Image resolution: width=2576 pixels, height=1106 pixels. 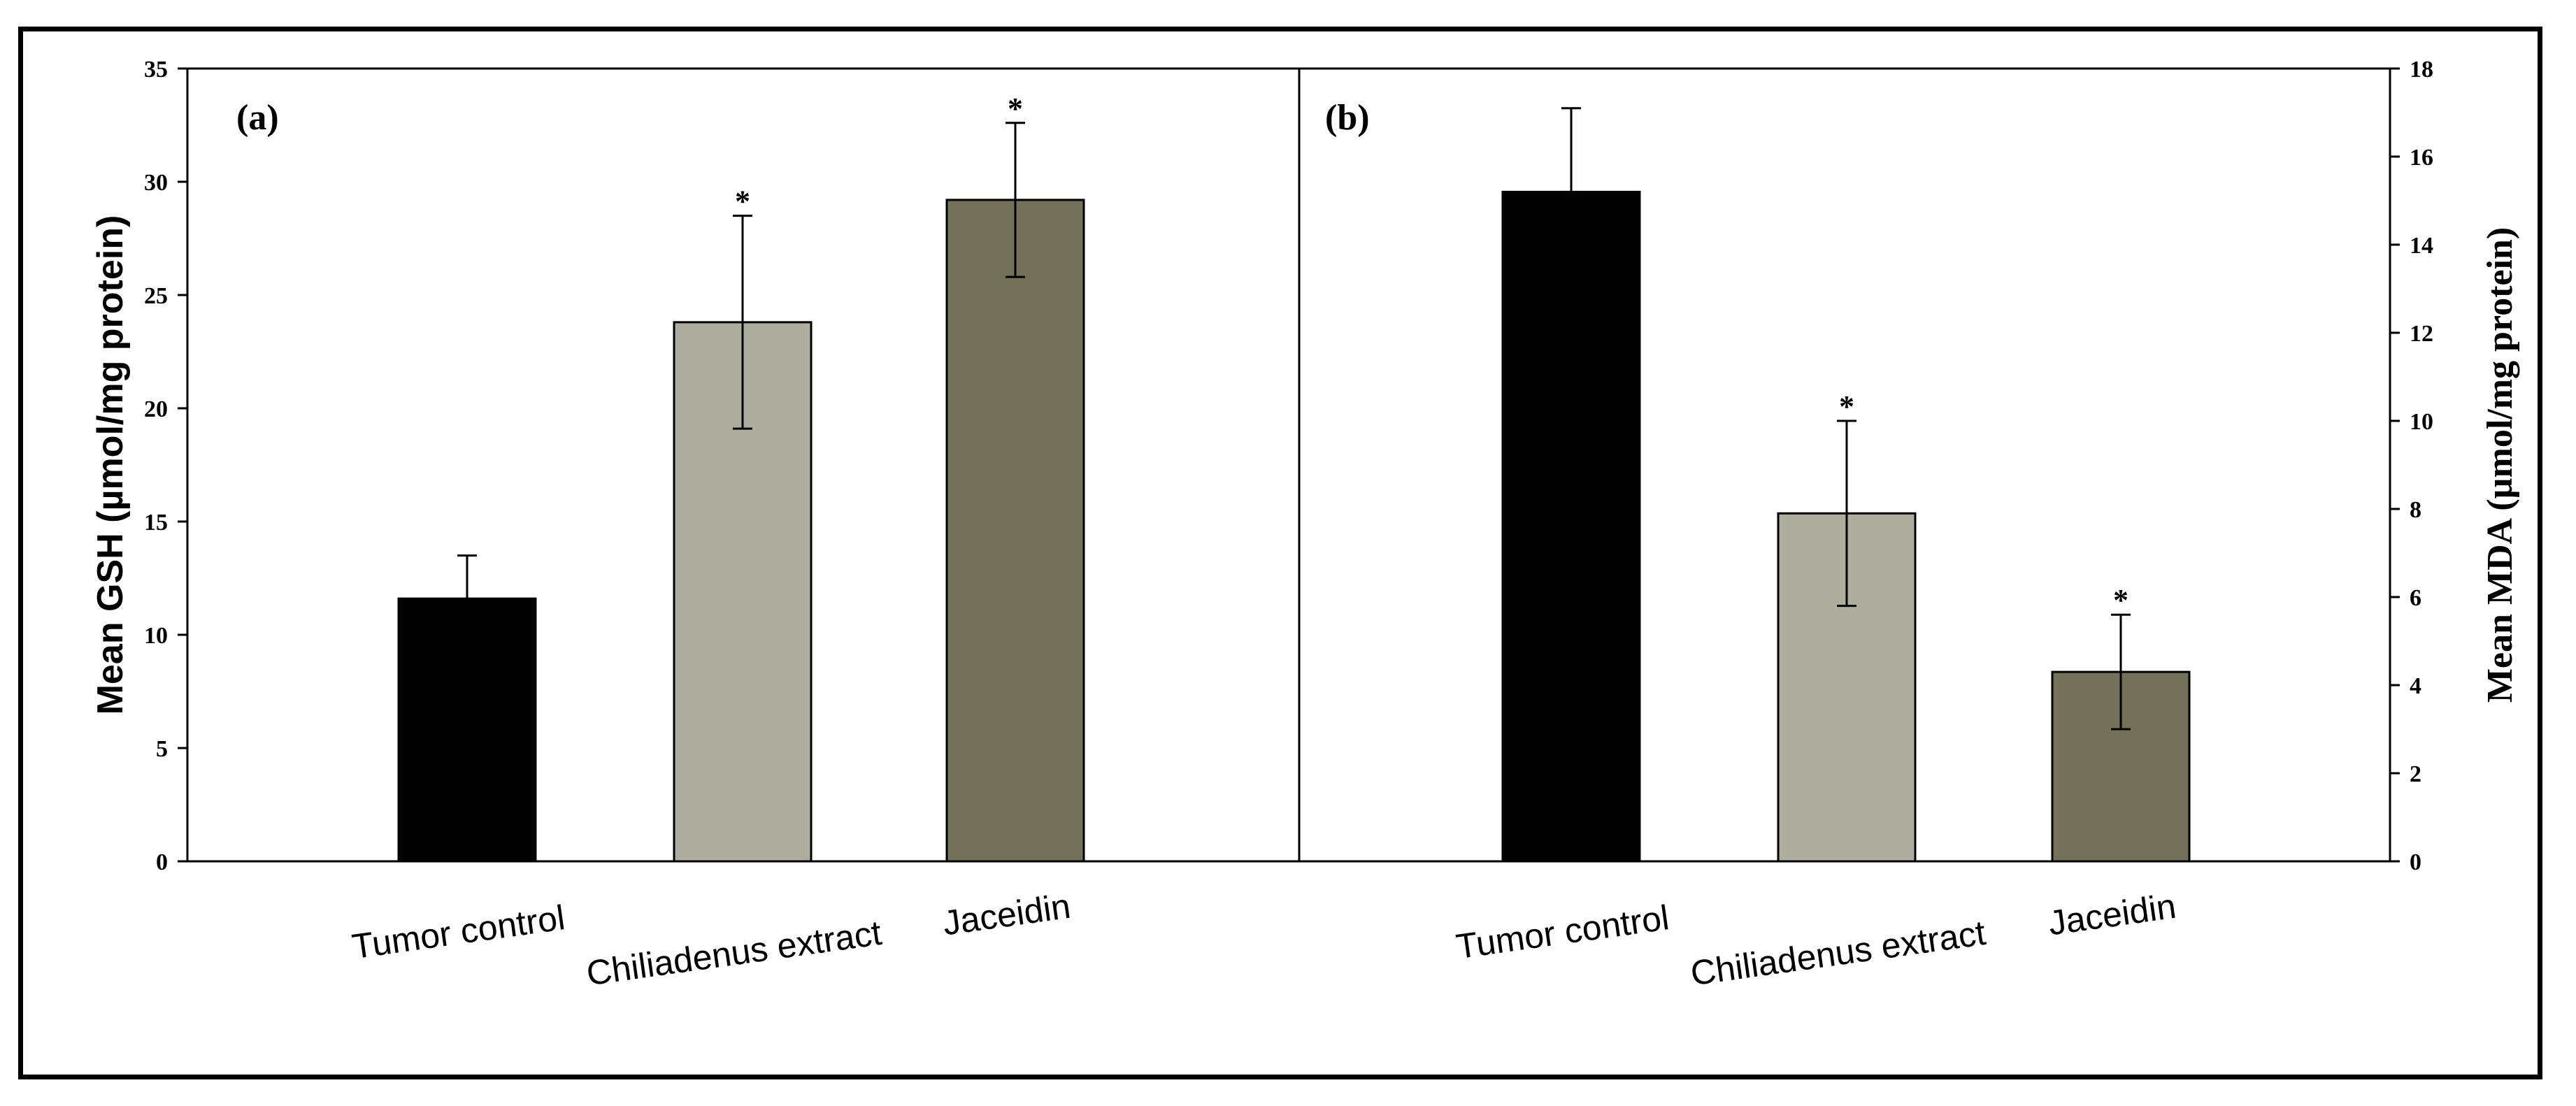 What do you see at coordinates (2421, 246) in the screenshot?
I see `y-tick-label: 14` at bounding box center [2421, 246].